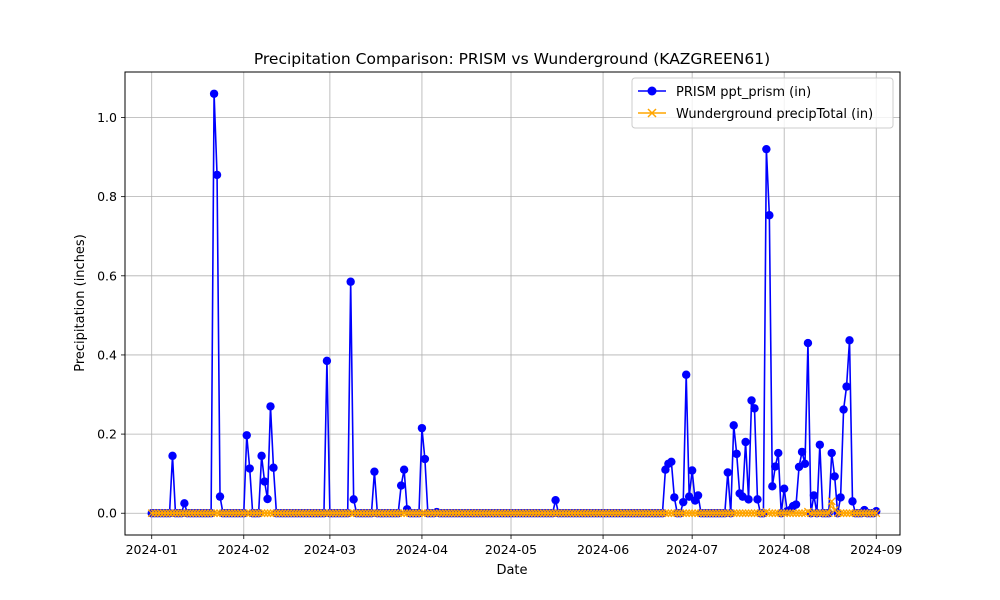  I want to click on x-tick-label: 2024-02, so click(244, 549).